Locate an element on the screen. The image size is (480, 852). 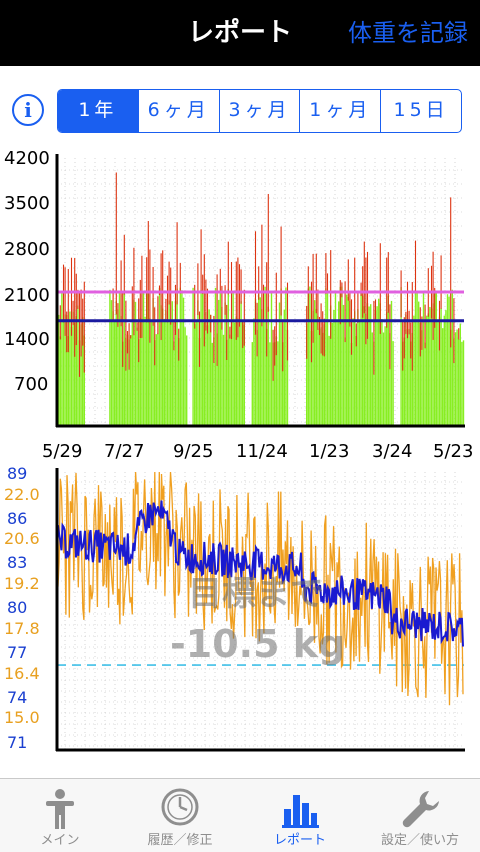
segment-1-month: 1ヶ月 is located at coordinates (341, 111).